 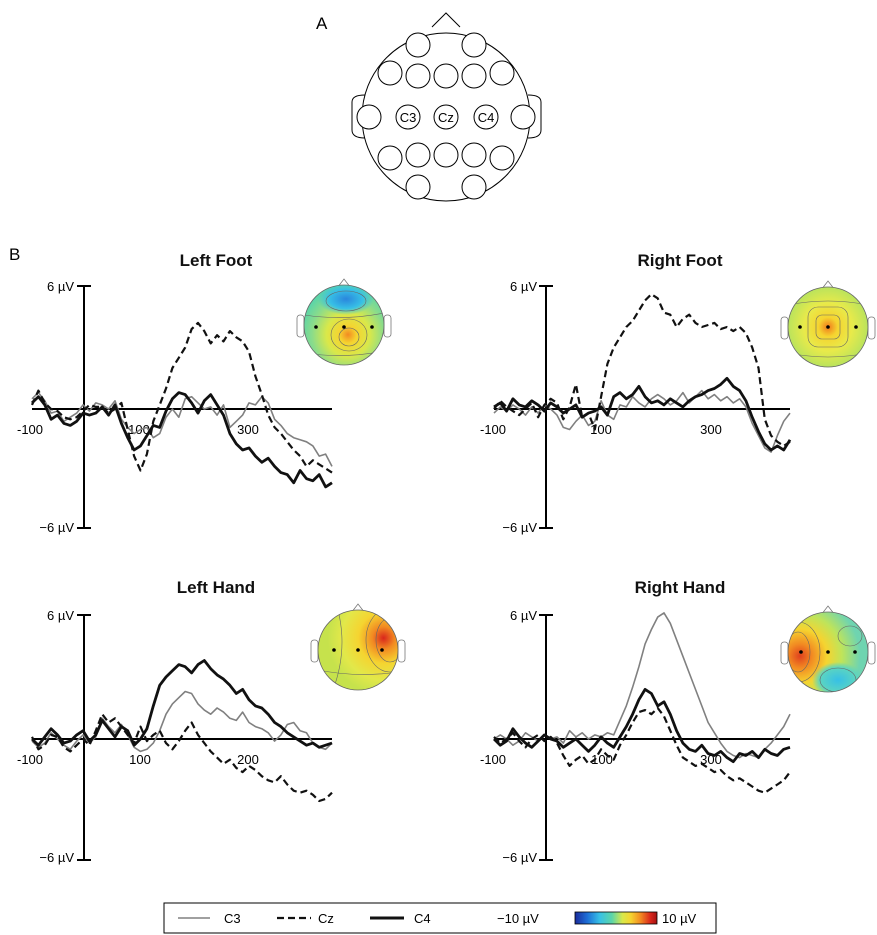 I want to click on electrode-label-cz: Cz, so click(x=446, y=117).